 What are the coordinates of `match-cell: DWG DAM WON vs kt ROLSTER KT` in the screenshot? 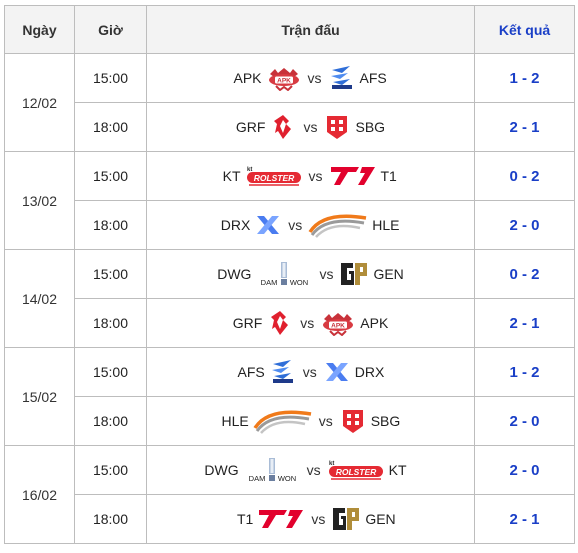 It's located at (310, 470).